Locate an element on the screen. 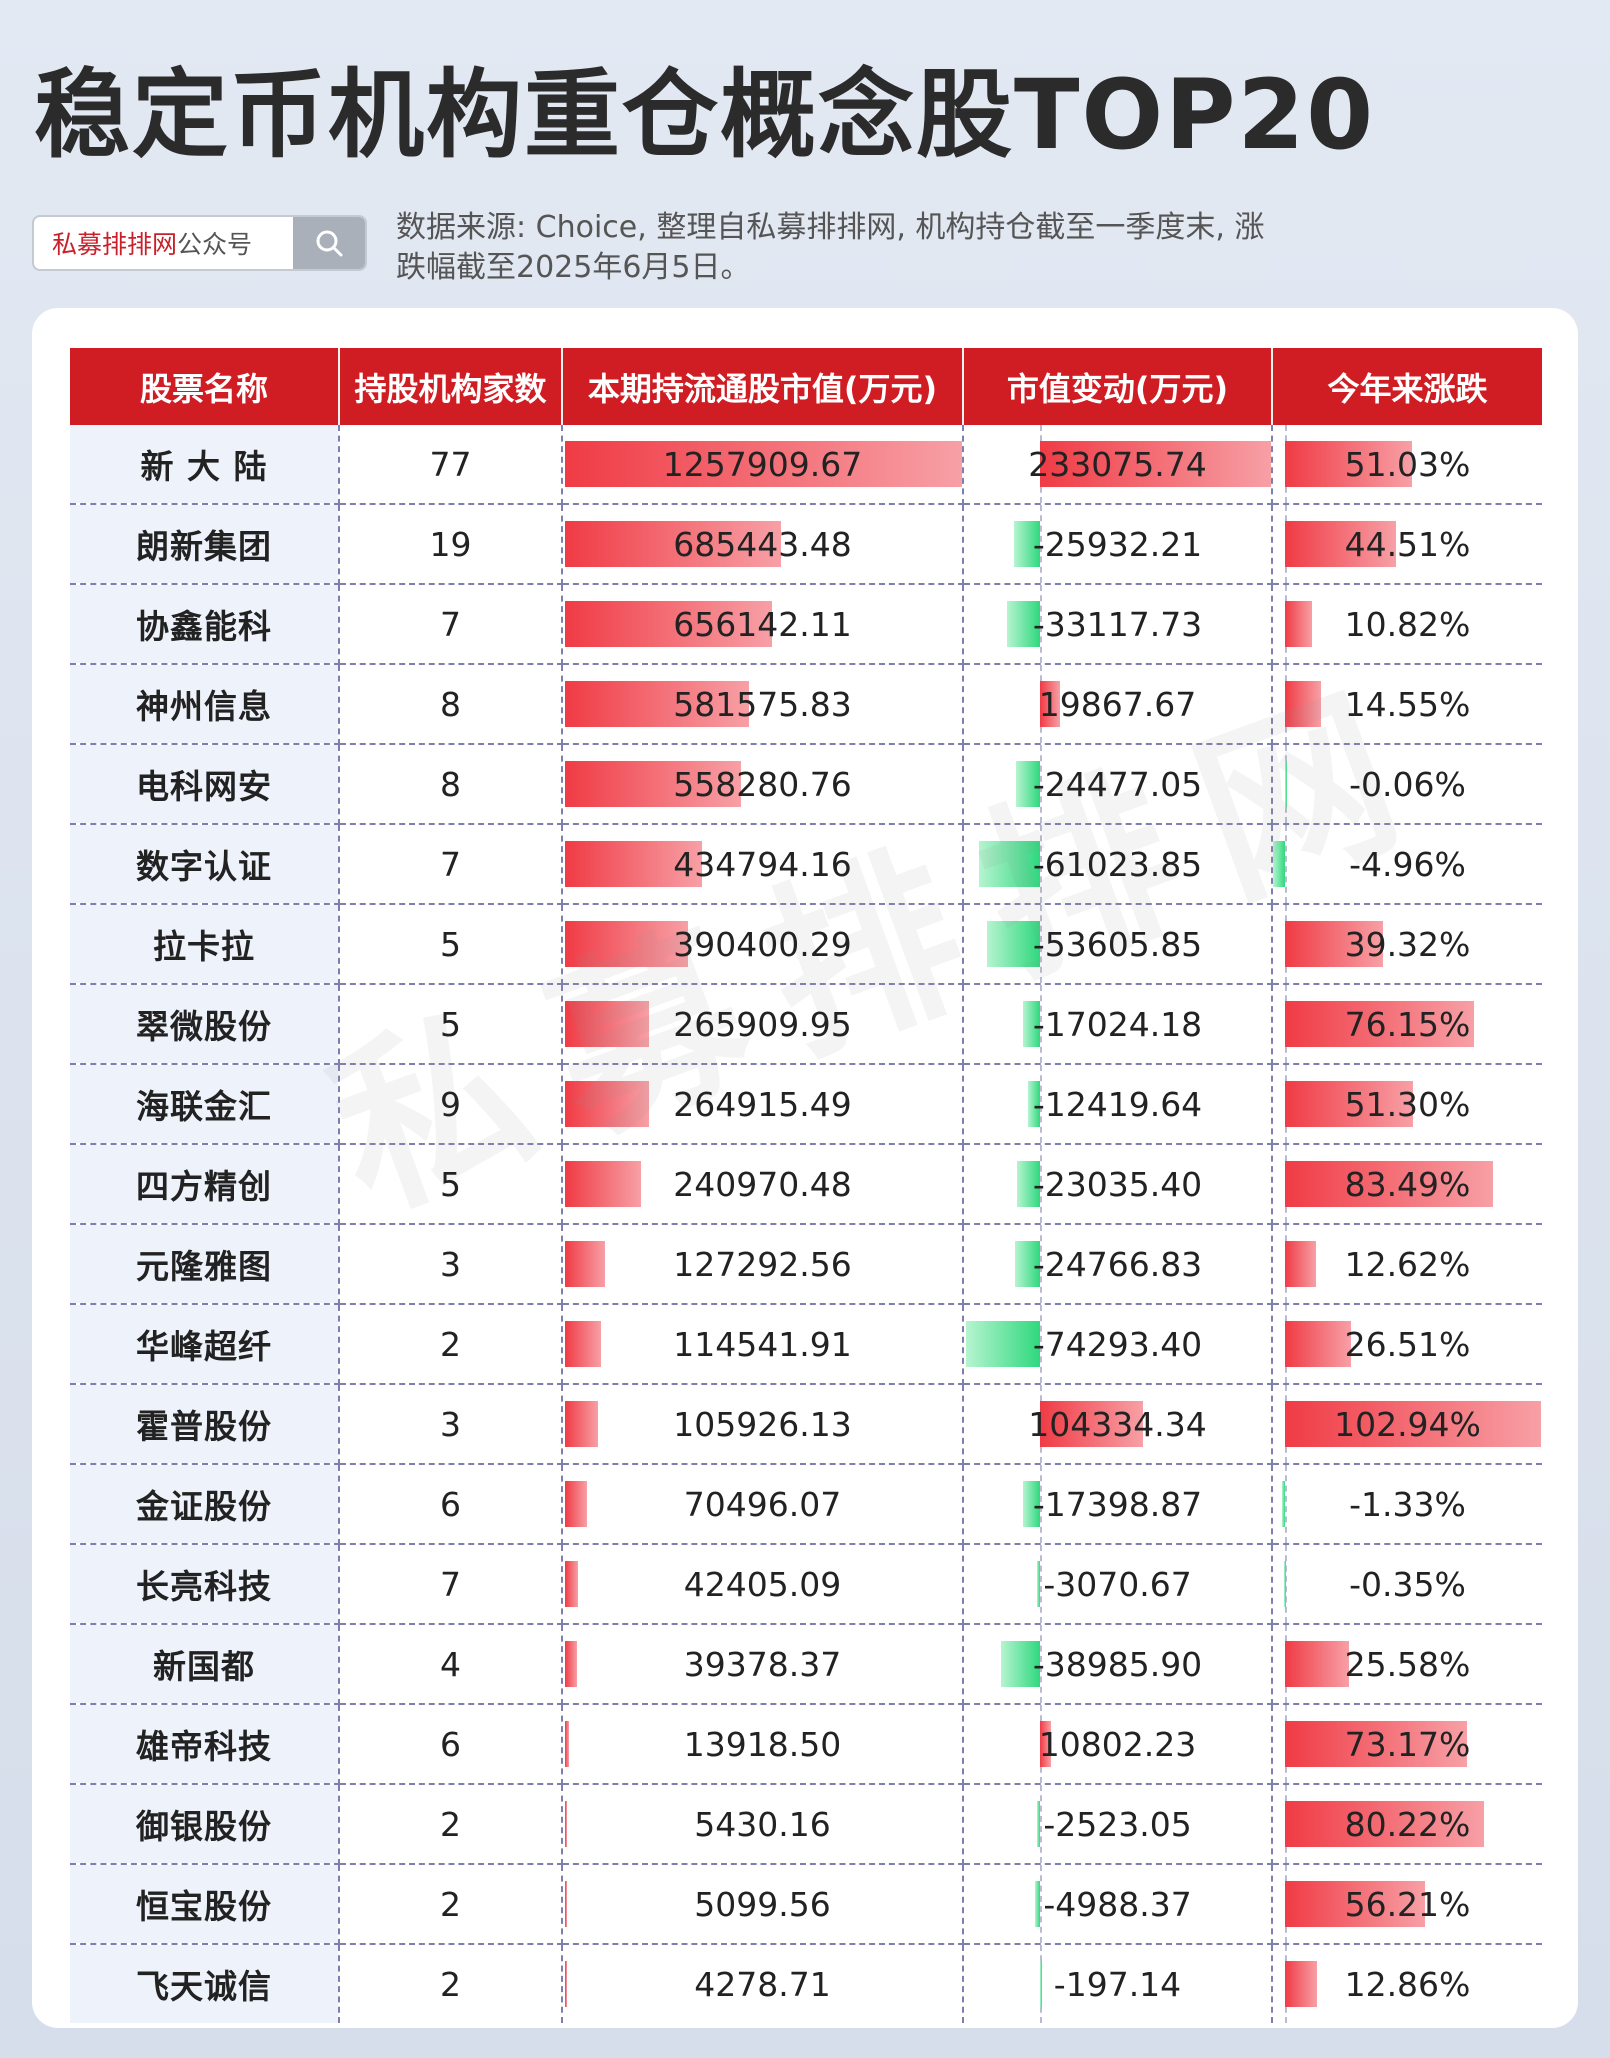 The width and height of the screenshot is (1610, 2058). value-change: 10802.23 is located at coordinates (1117, 1744).